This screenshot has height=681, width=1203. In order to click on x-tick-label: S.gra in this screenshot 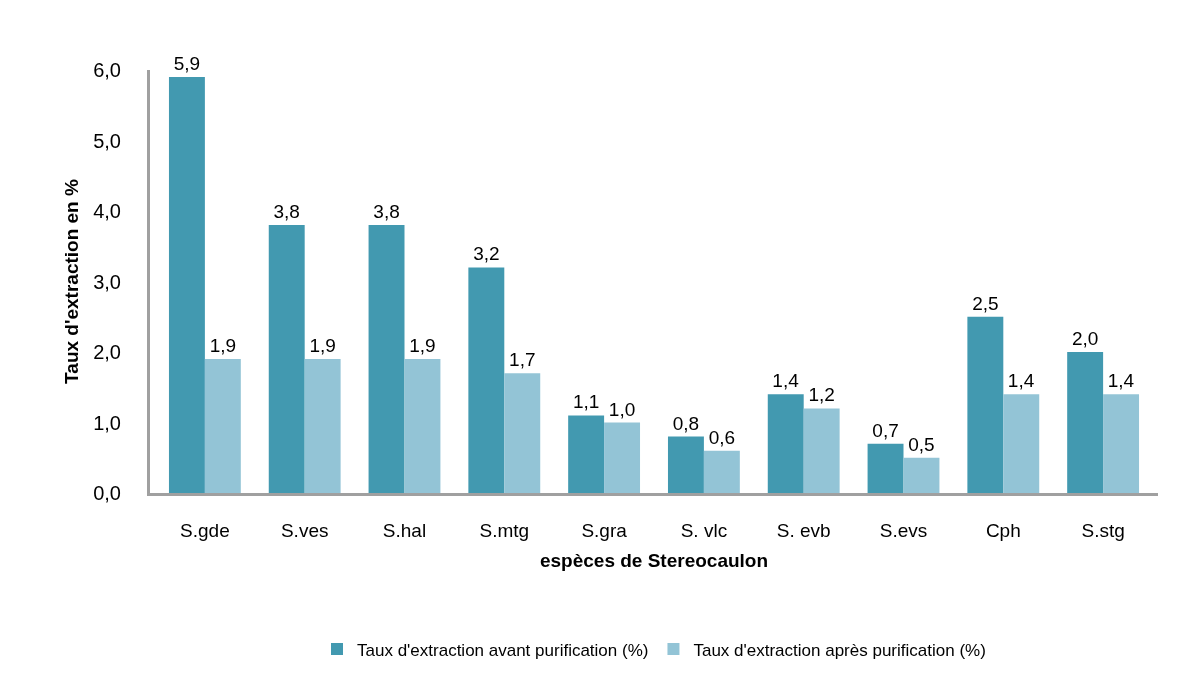, I will do `click(604, 530)`.